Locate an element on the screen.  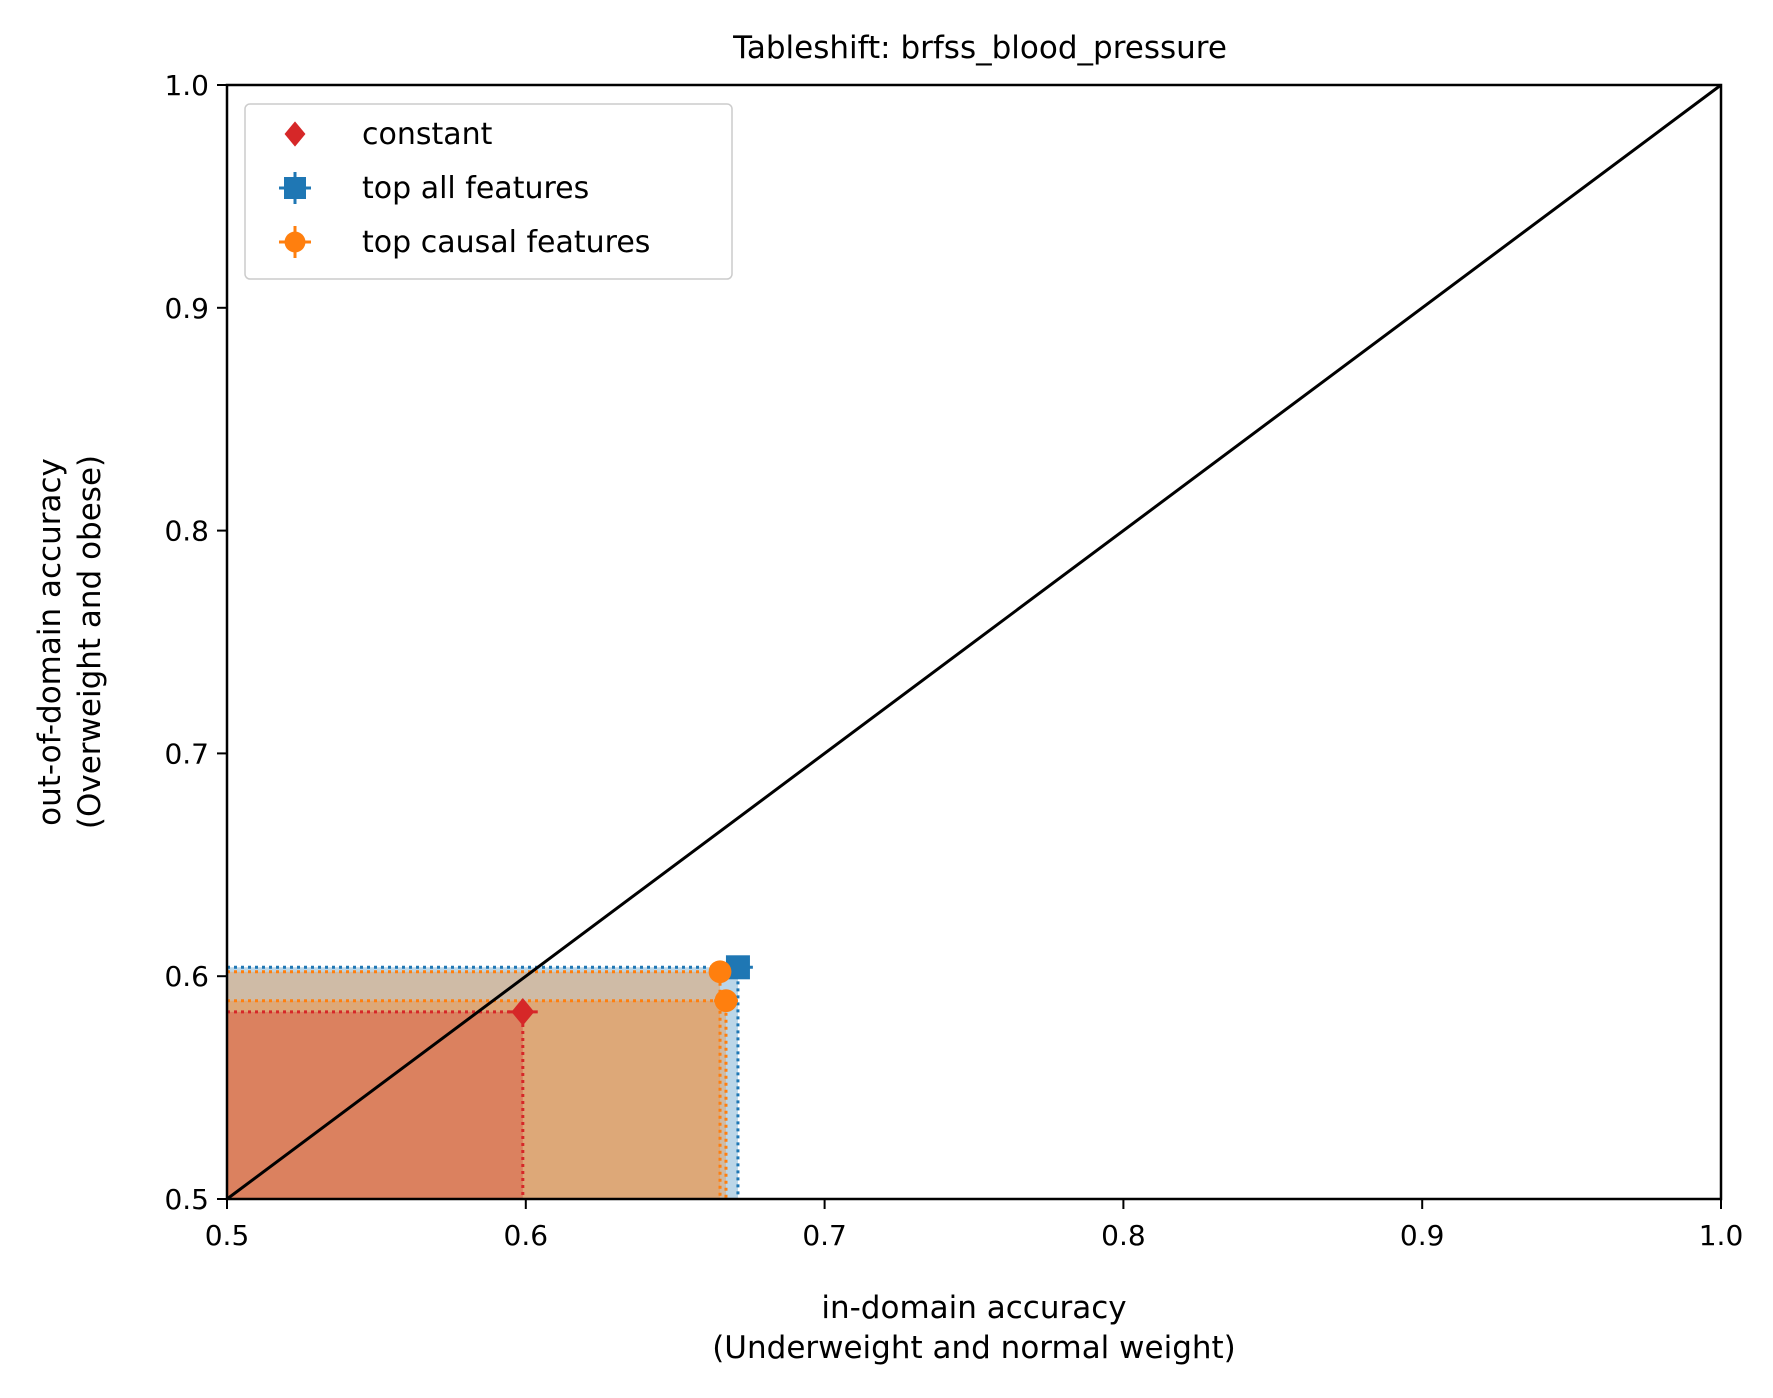
legend-item-constant: constant is located at coordinates (388, 134).